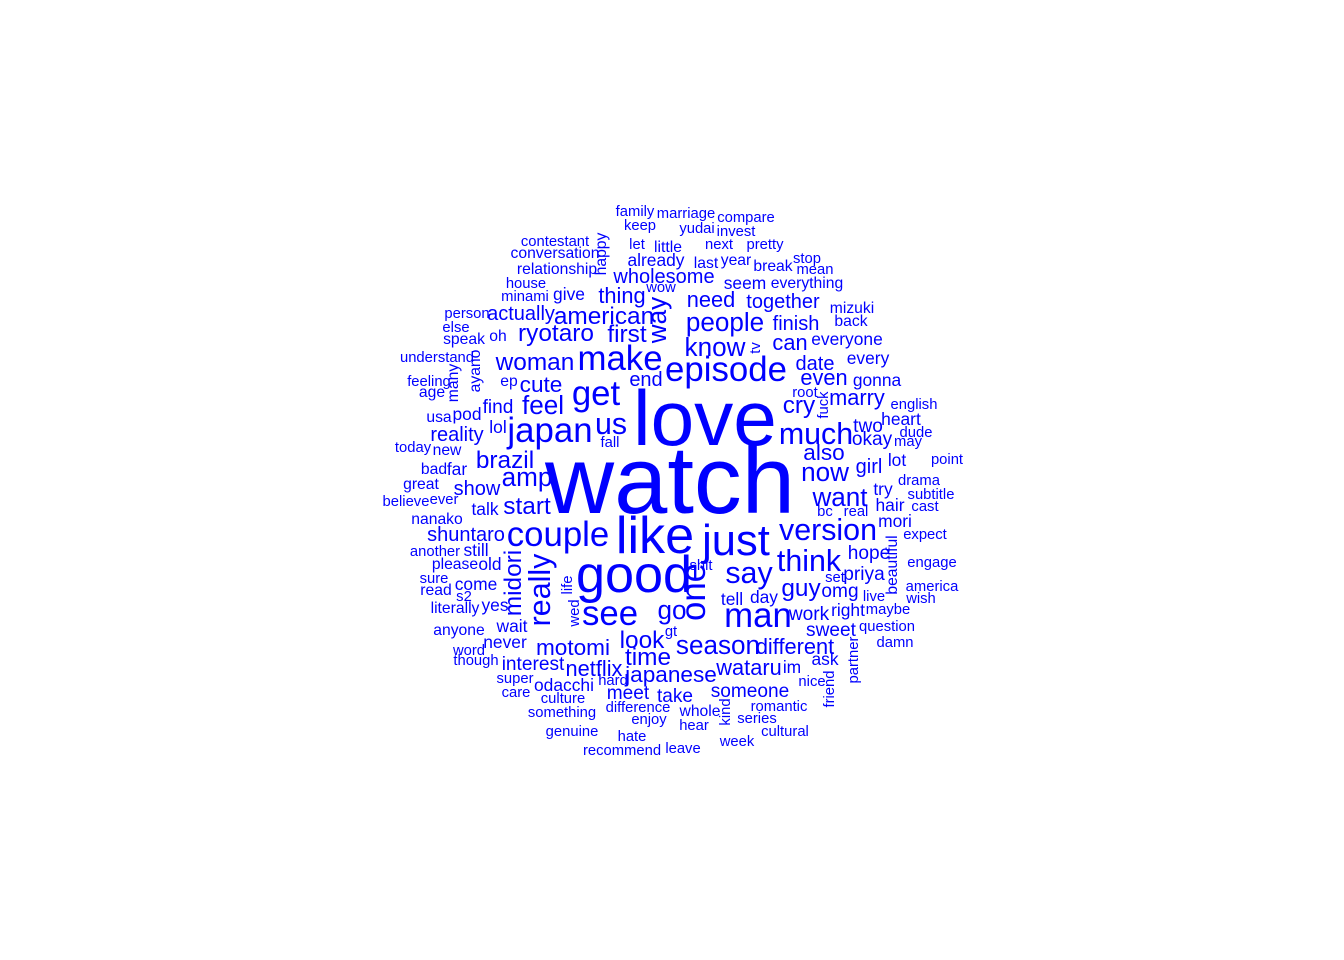  What do you see at coordinates (874, 597) in the screenshot?
I see `word-live: live` at bounding box center [874, 597].